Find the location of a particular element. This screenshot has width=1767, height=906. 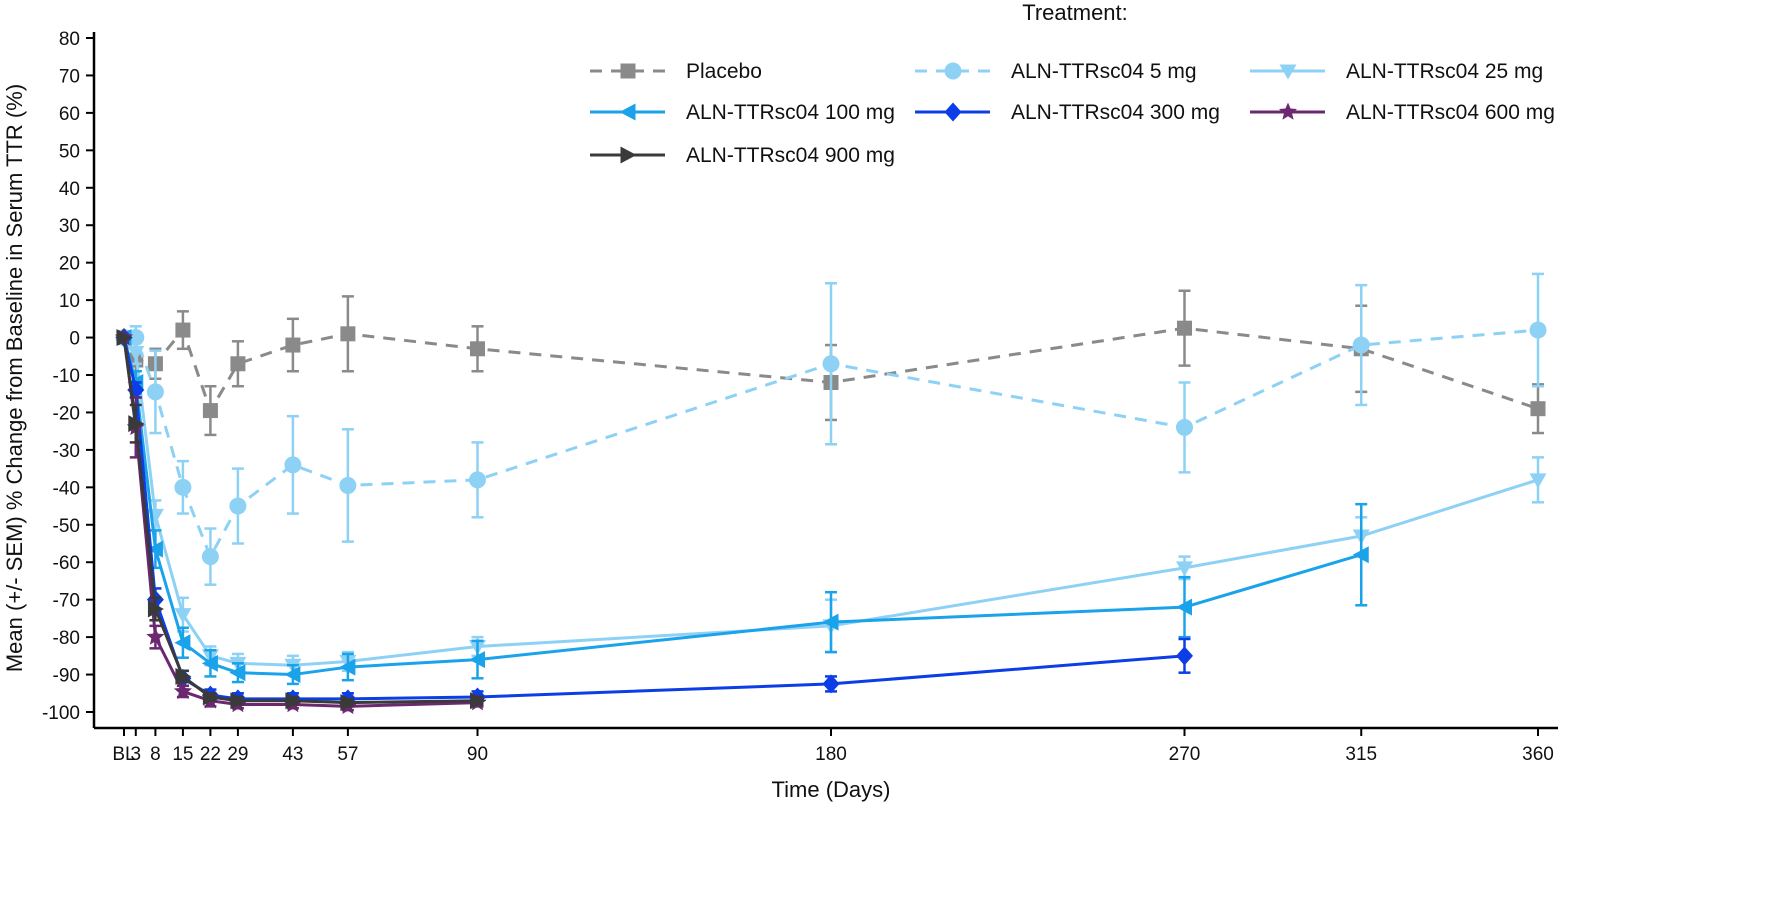

y-tick-label: -60 is located at coordinates (66, 563).